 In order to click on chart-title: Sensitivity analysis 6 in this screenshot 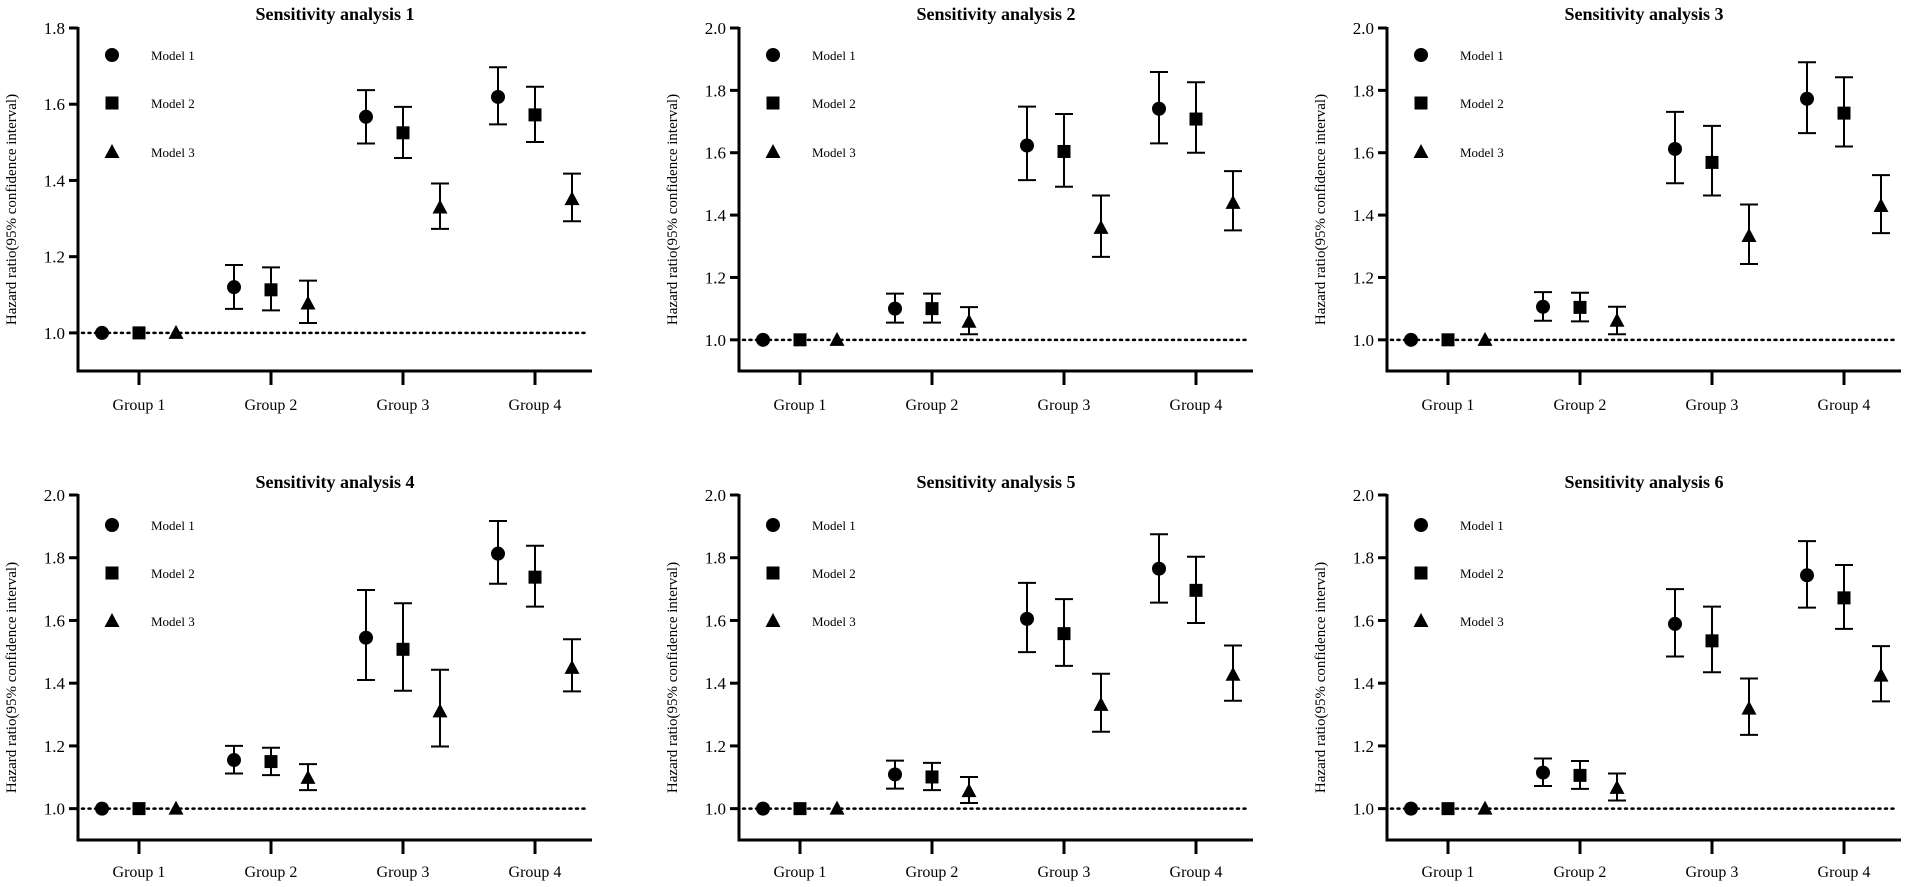, I will do `click(1643, 482)`.